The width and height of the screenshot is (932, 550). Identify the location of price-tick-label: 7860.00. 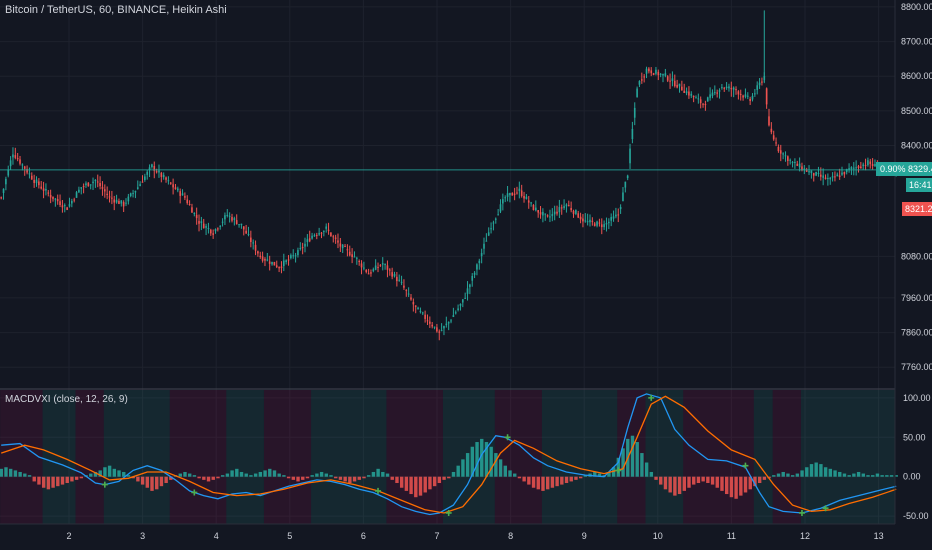
(916, 333).